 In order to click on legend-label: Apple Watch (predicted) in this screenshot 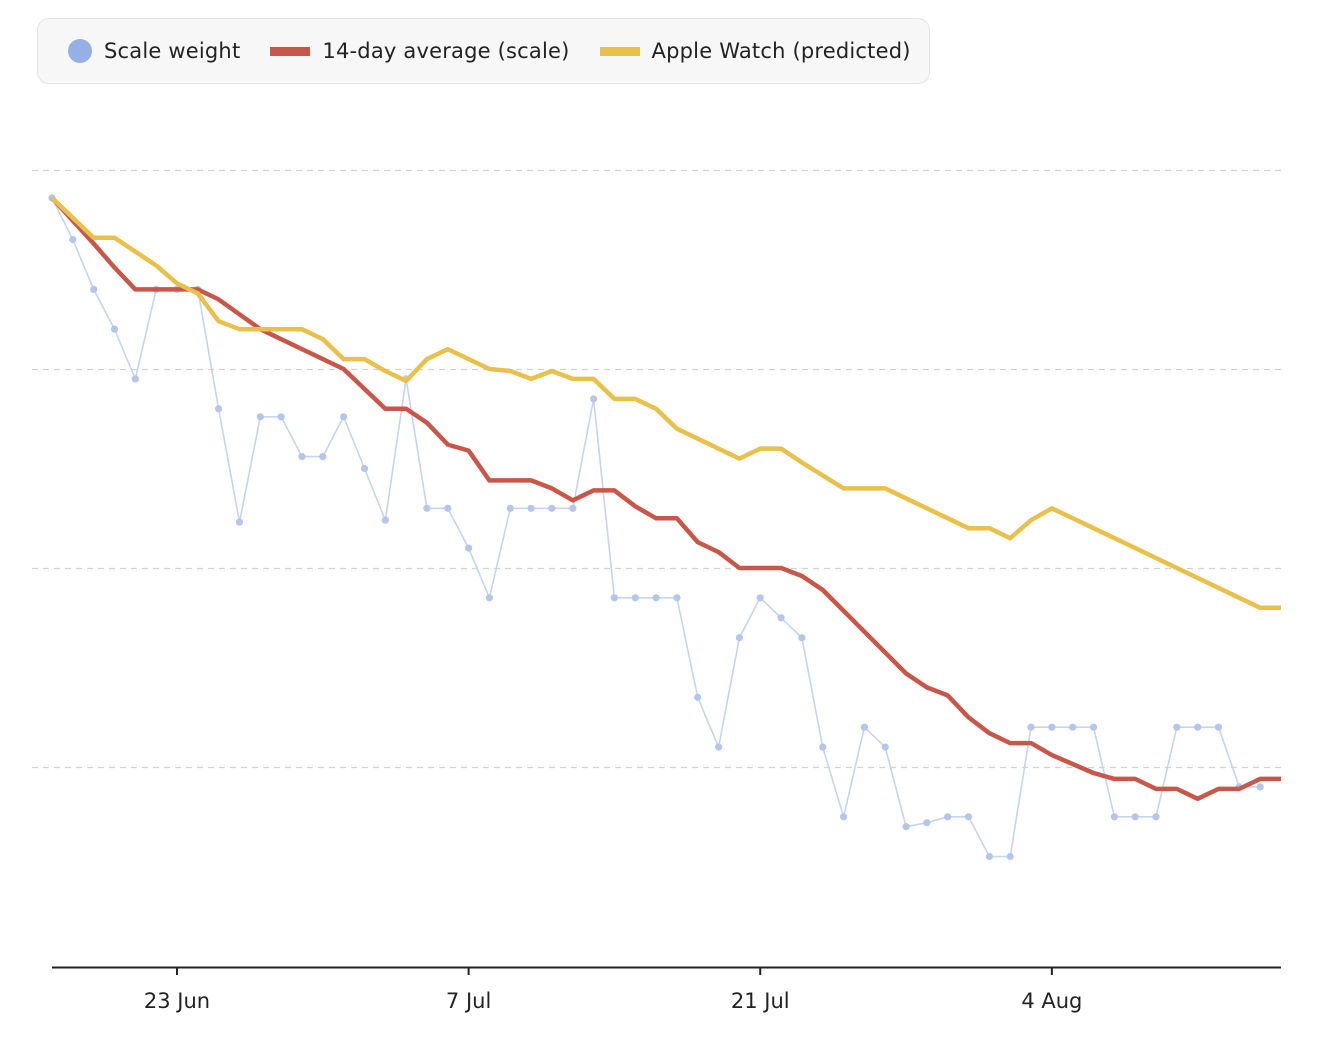, I will do `click(781, 51)`.